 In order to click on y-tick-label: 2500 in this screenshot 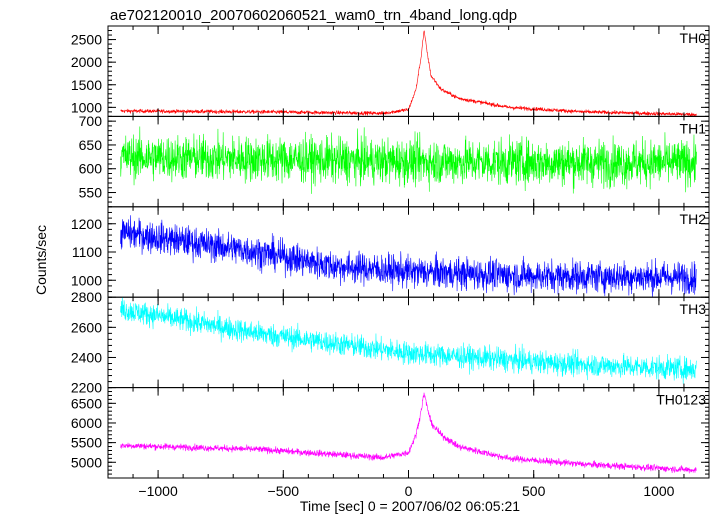, I will do `click(86, 40)`.